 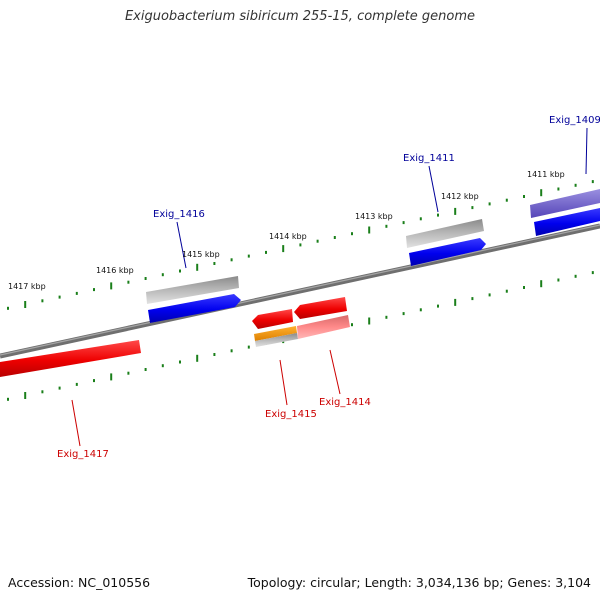 What do you see at coordinates (546, 174) in the screenshot?
I see `scale-label-1411: 1411 kbp` at bounding box center [546, 174].